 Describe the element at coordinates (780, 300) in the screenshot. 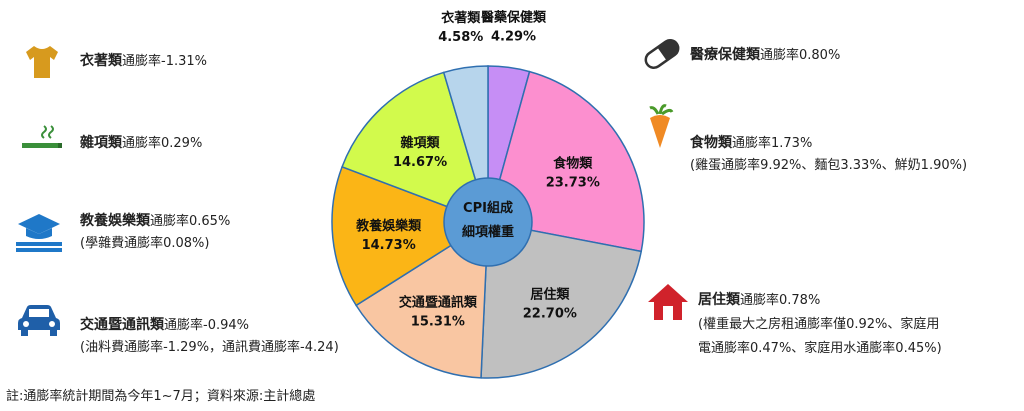

I see `callout-housing-rate: 通膨率0.78%` at that location.